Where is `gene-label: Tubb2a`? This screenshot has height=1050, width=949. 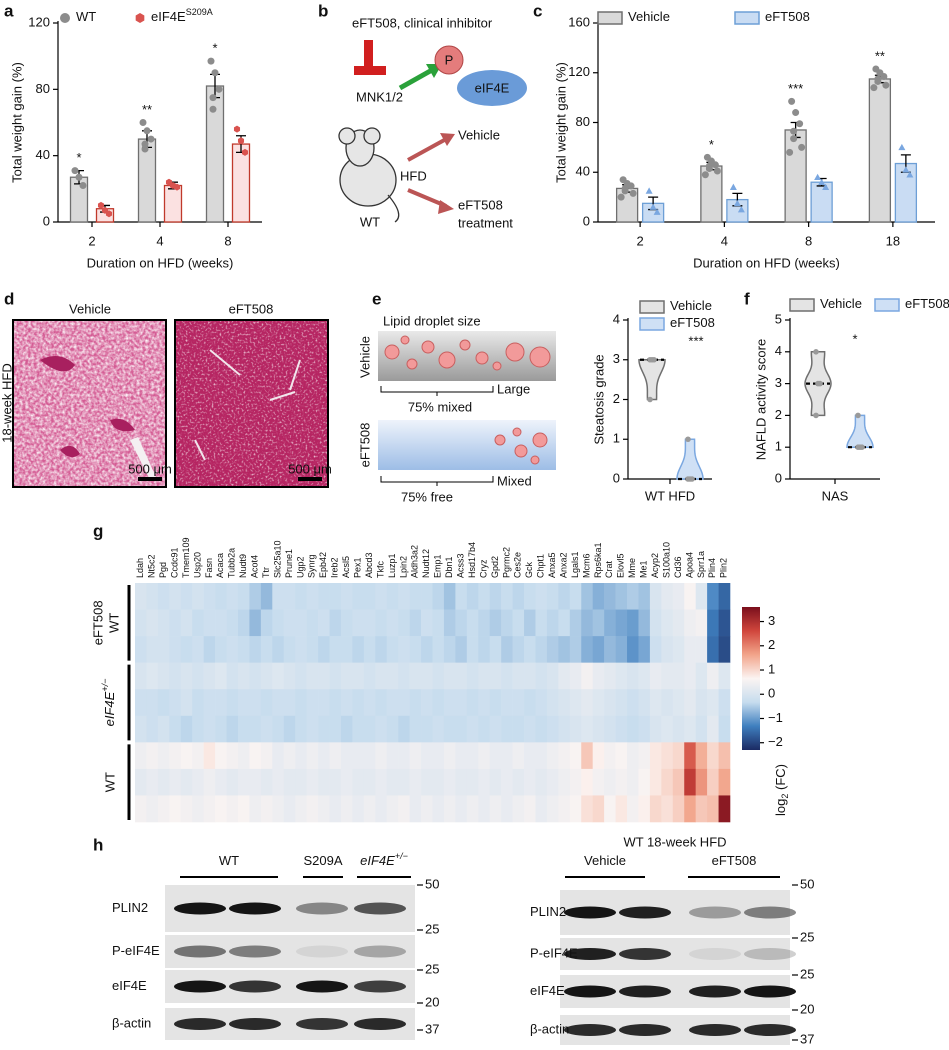 gene-label: Tubb2a is located at coordinates (232, 563).